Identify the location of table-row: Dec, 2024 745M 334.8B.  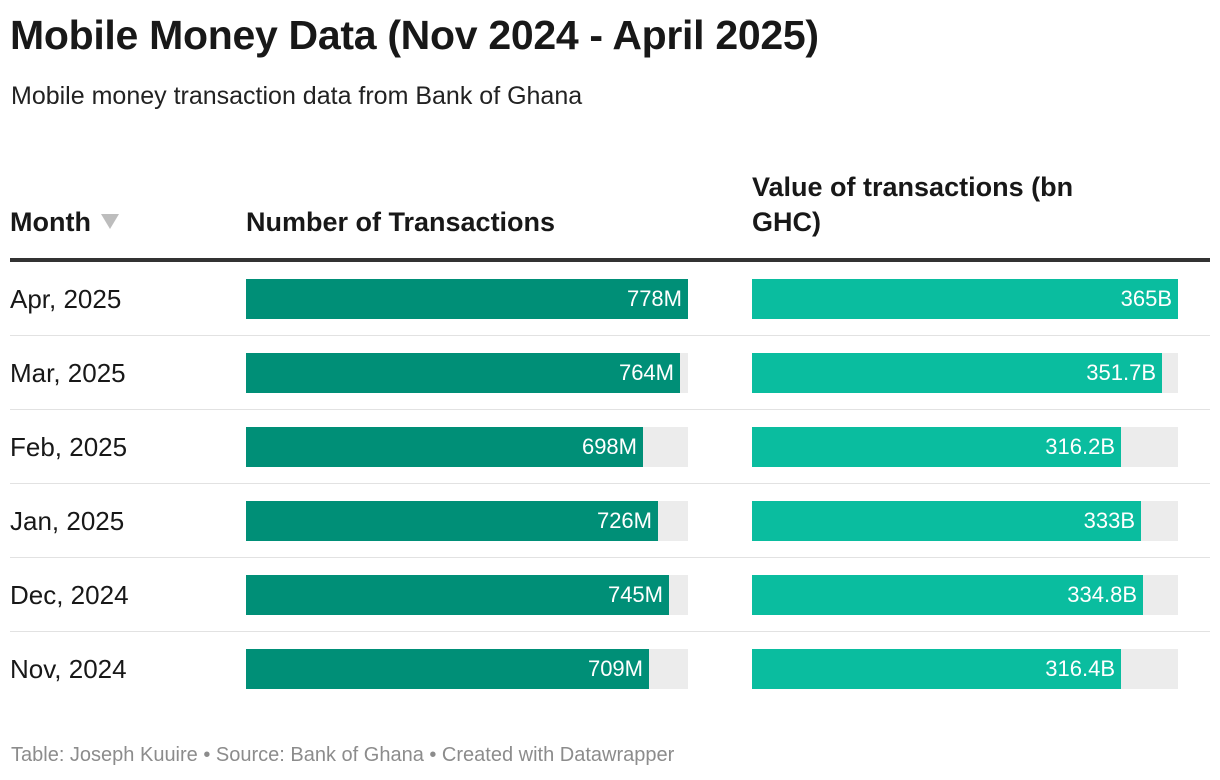
(610, 595).